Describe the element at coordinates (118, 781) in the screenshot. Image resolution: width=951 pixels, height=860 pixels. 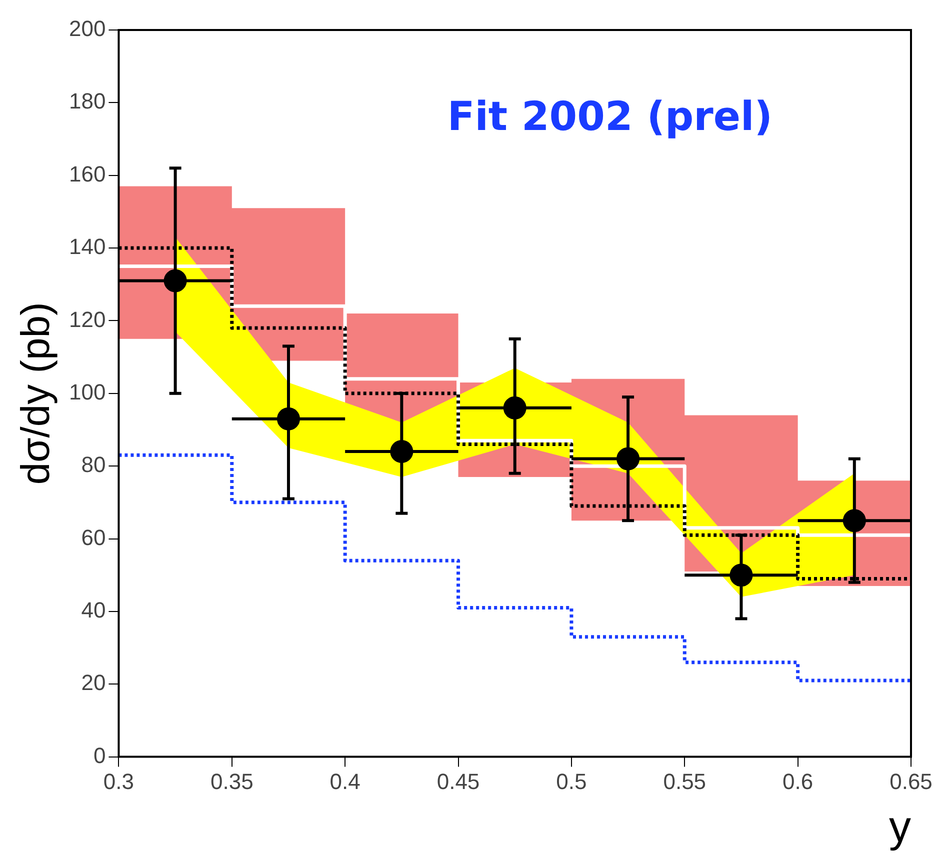
I see `x-tick-label: 0.3` at that location.